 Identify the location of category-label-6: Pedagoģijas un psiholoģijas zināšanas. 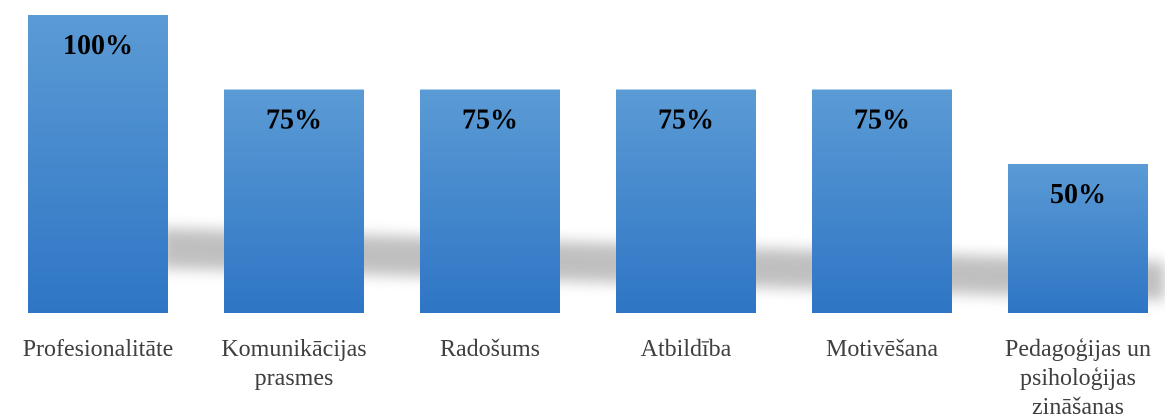
(1078, 377).